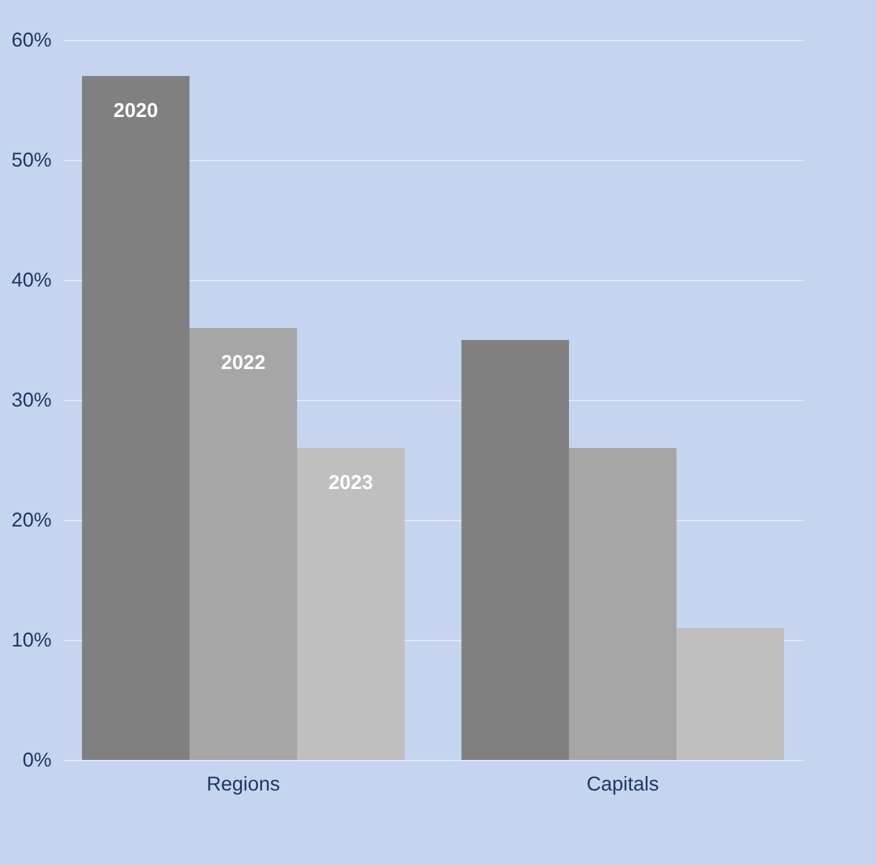 Image resolution: width=876 pixels, height=865 pixels. Describe the element at coordinates (31, 281) in the screenshot. I see `y-tick-label: 40%` at that location.